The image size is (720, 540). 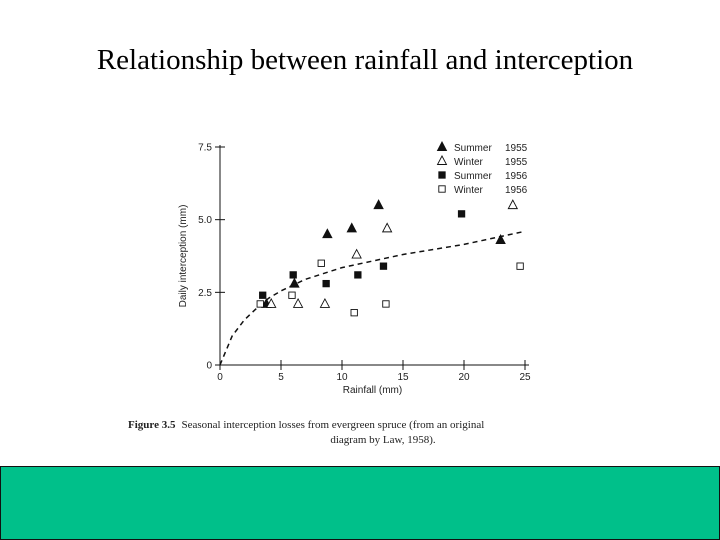 What do you see at coordinates (205, 148) in the screenshot?
I see `y-tick-label: 7.5` at bounding box center [205, 148].